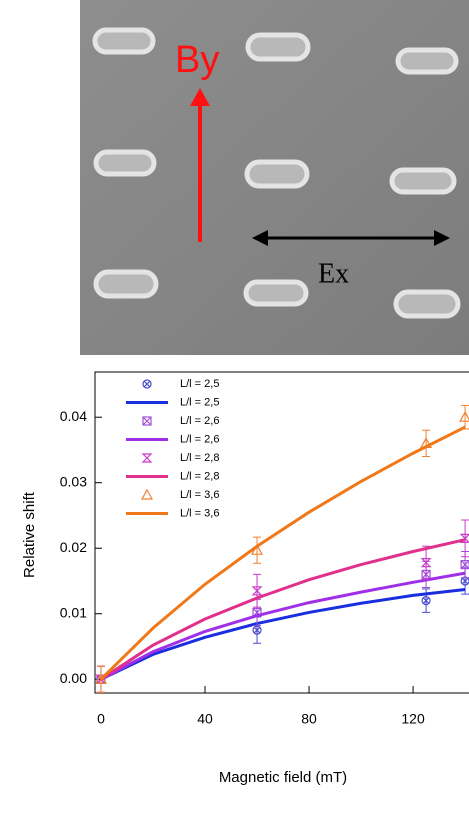 The image size is (469, 828). What do you see at coordinates (283, 777) in the screenshot?
I see `x-axis-label: Magnetic field (mT)` at bounding box center [283, 777].